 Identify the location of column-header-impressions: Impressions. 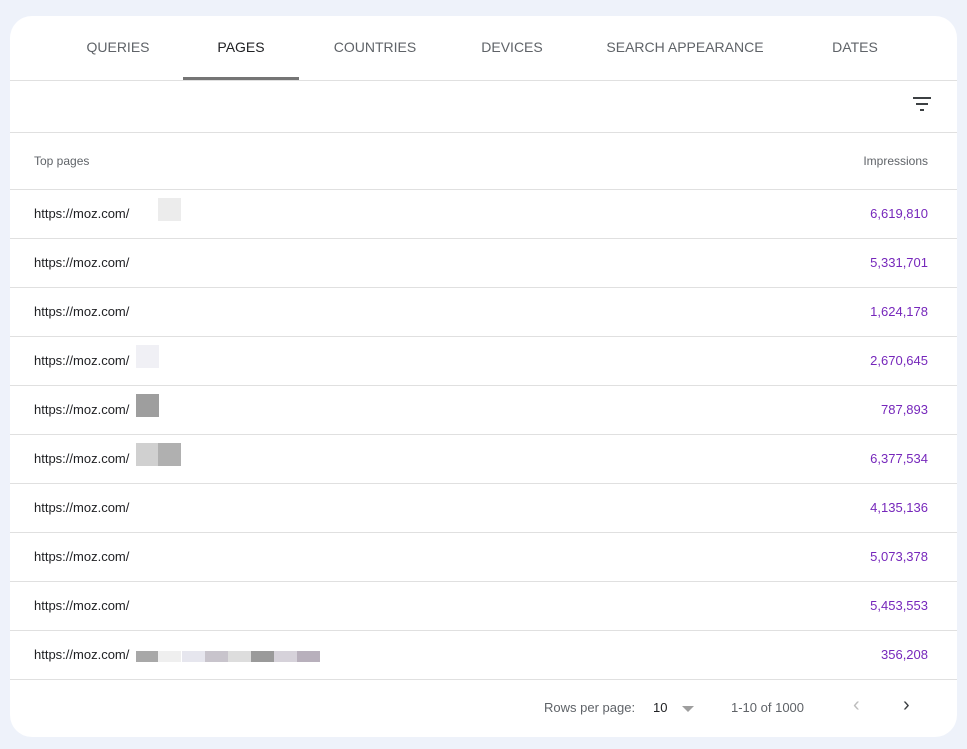
(895, 161).